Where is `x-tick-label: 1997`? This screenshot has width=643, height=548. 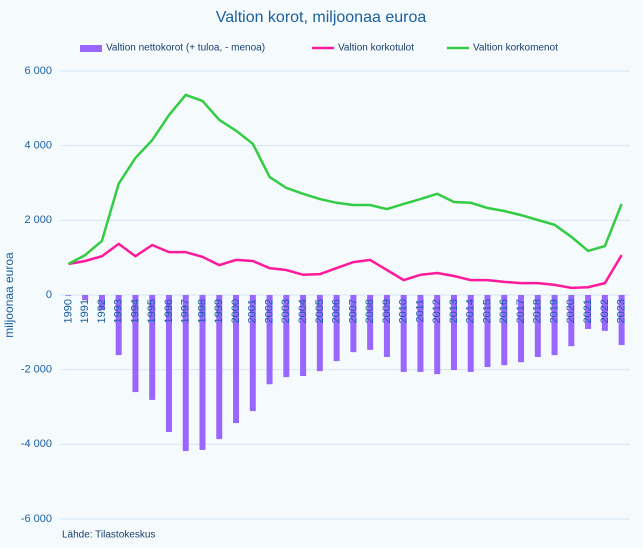
x-tick-label: 1997 is located at coordinates (186, 311).